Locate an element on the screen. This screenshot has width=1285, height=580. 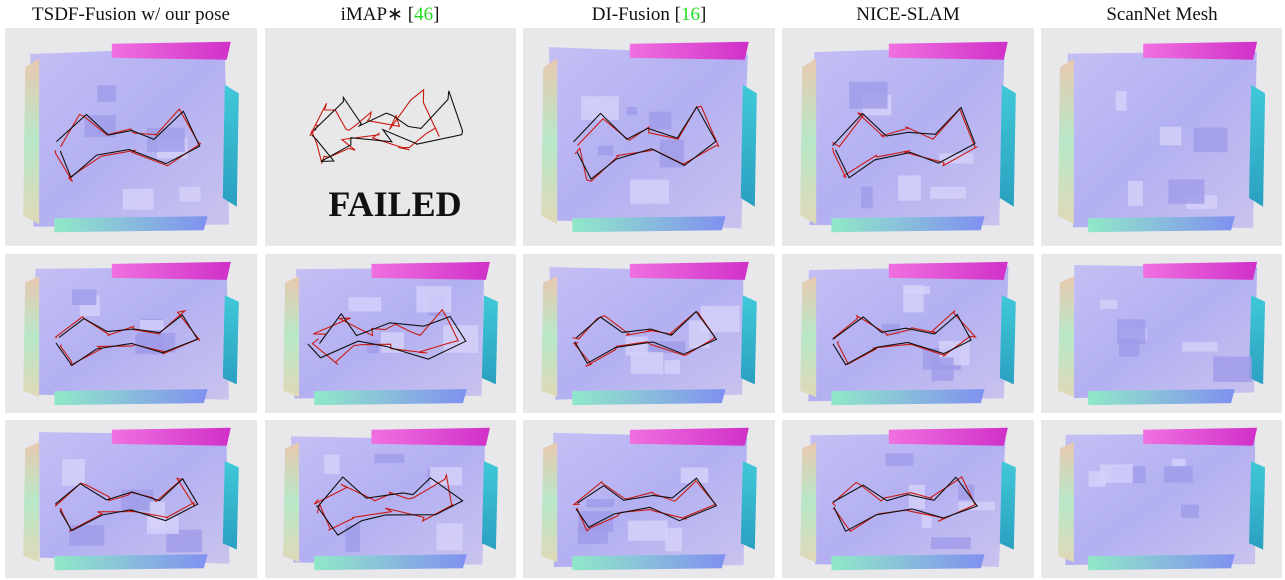
citation: 16 is located at coordinates (690, 14).